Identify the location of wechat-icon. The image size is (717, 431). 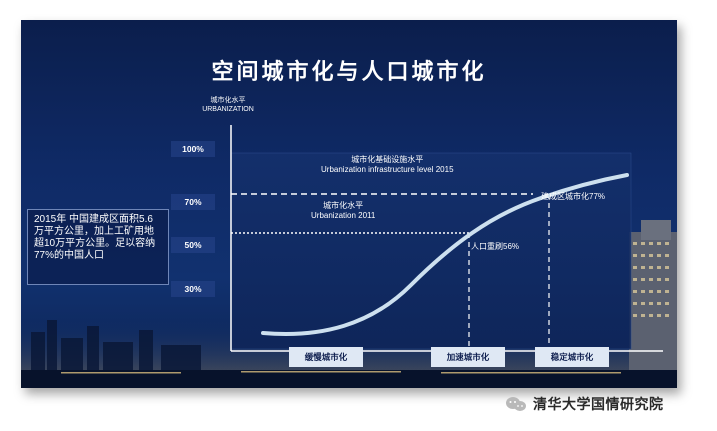
(516, 404).